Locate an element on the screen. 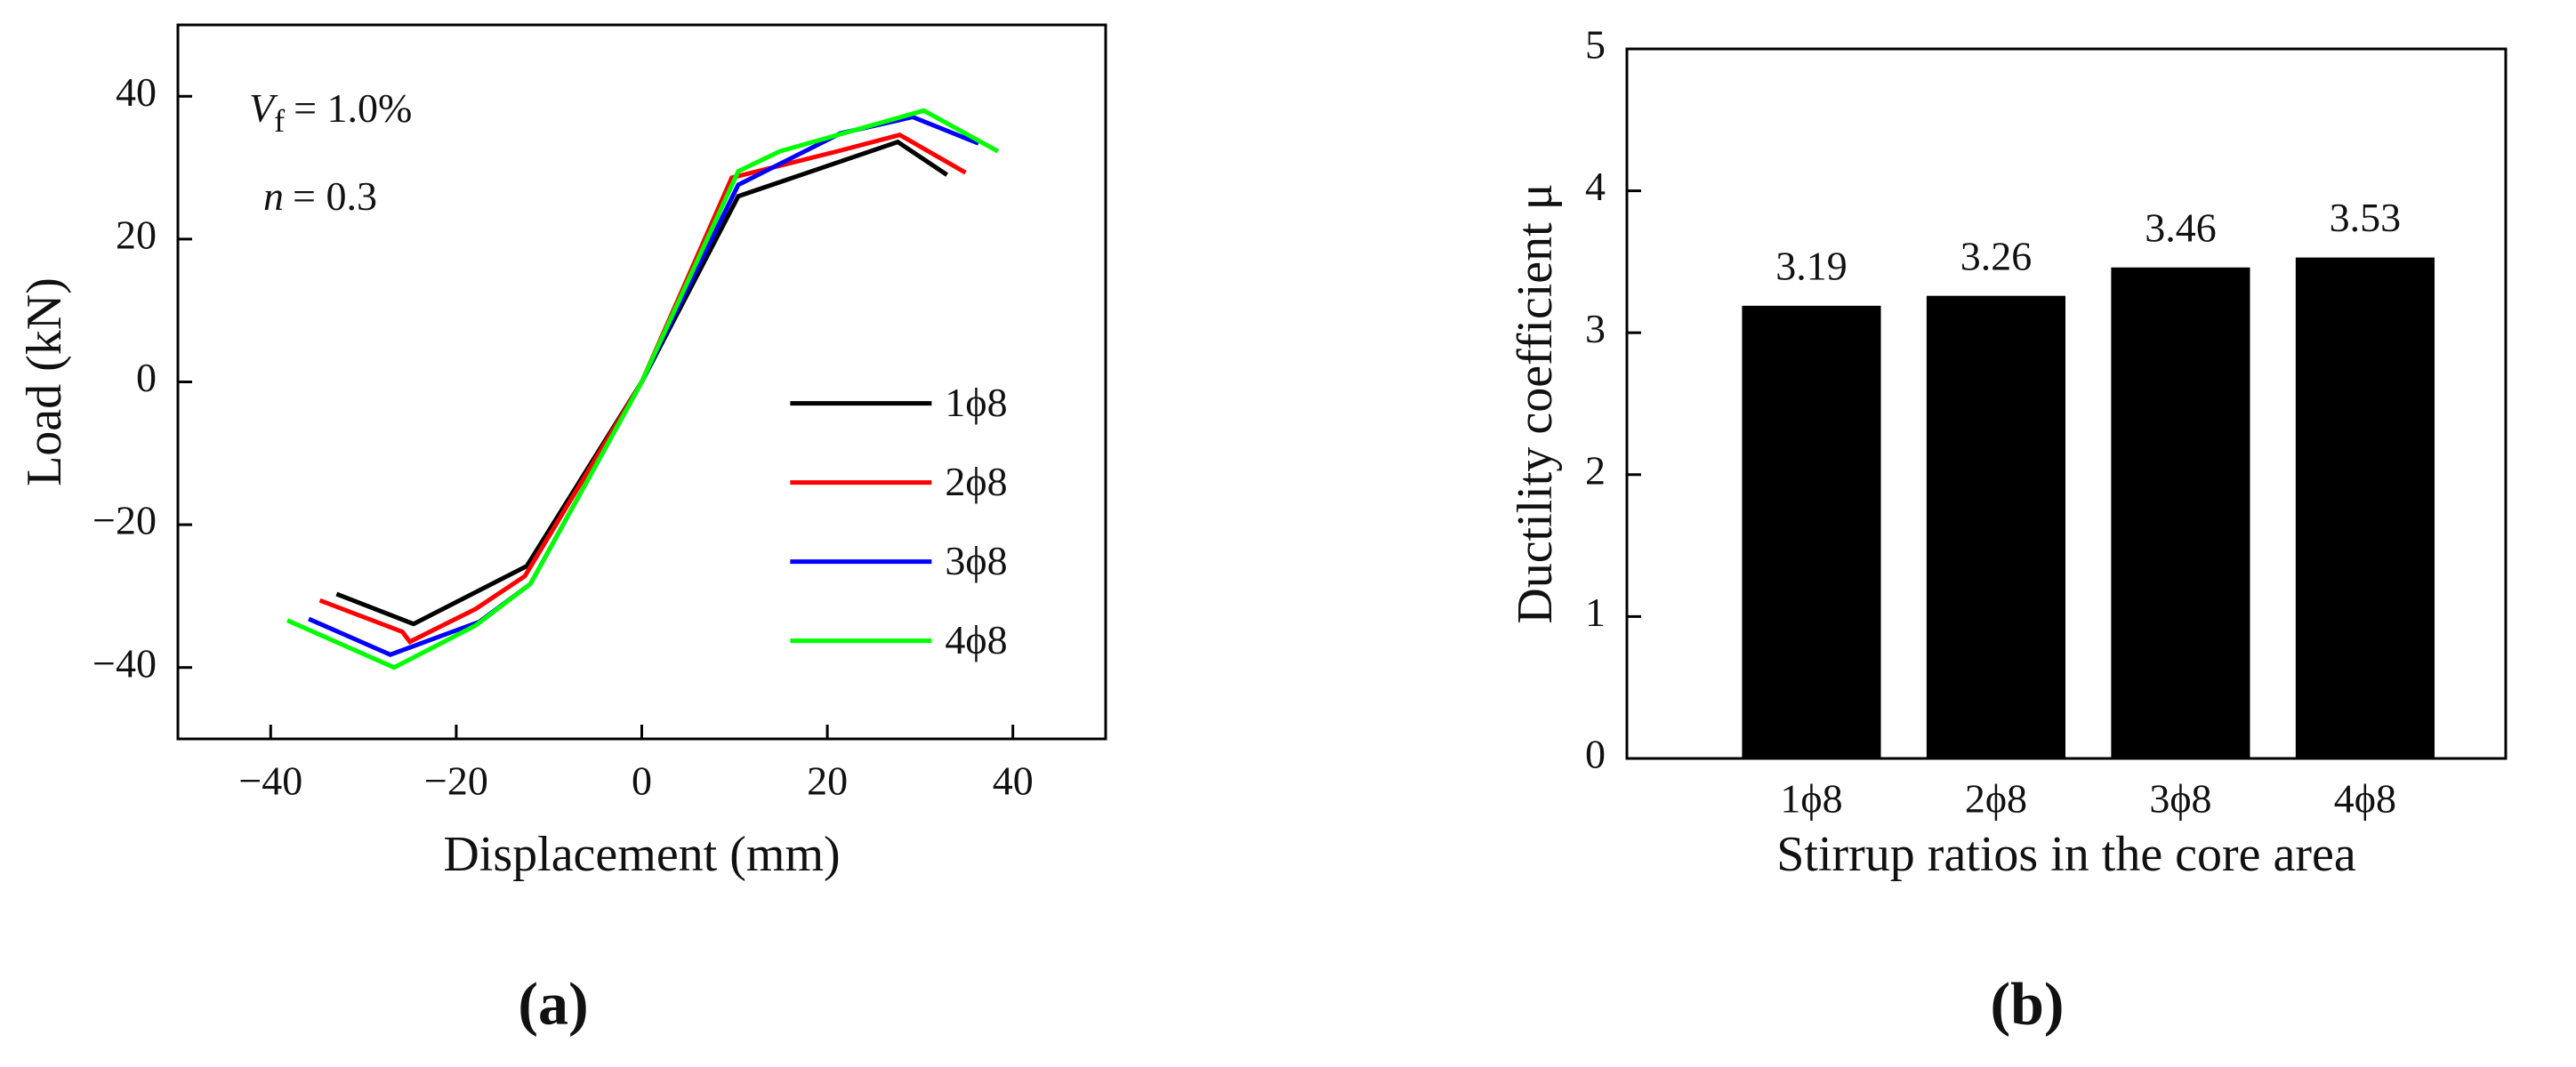 The height and width of the screenshot is (1067, 2576). panel-label: (a) is located at coordinates (553, 1004).